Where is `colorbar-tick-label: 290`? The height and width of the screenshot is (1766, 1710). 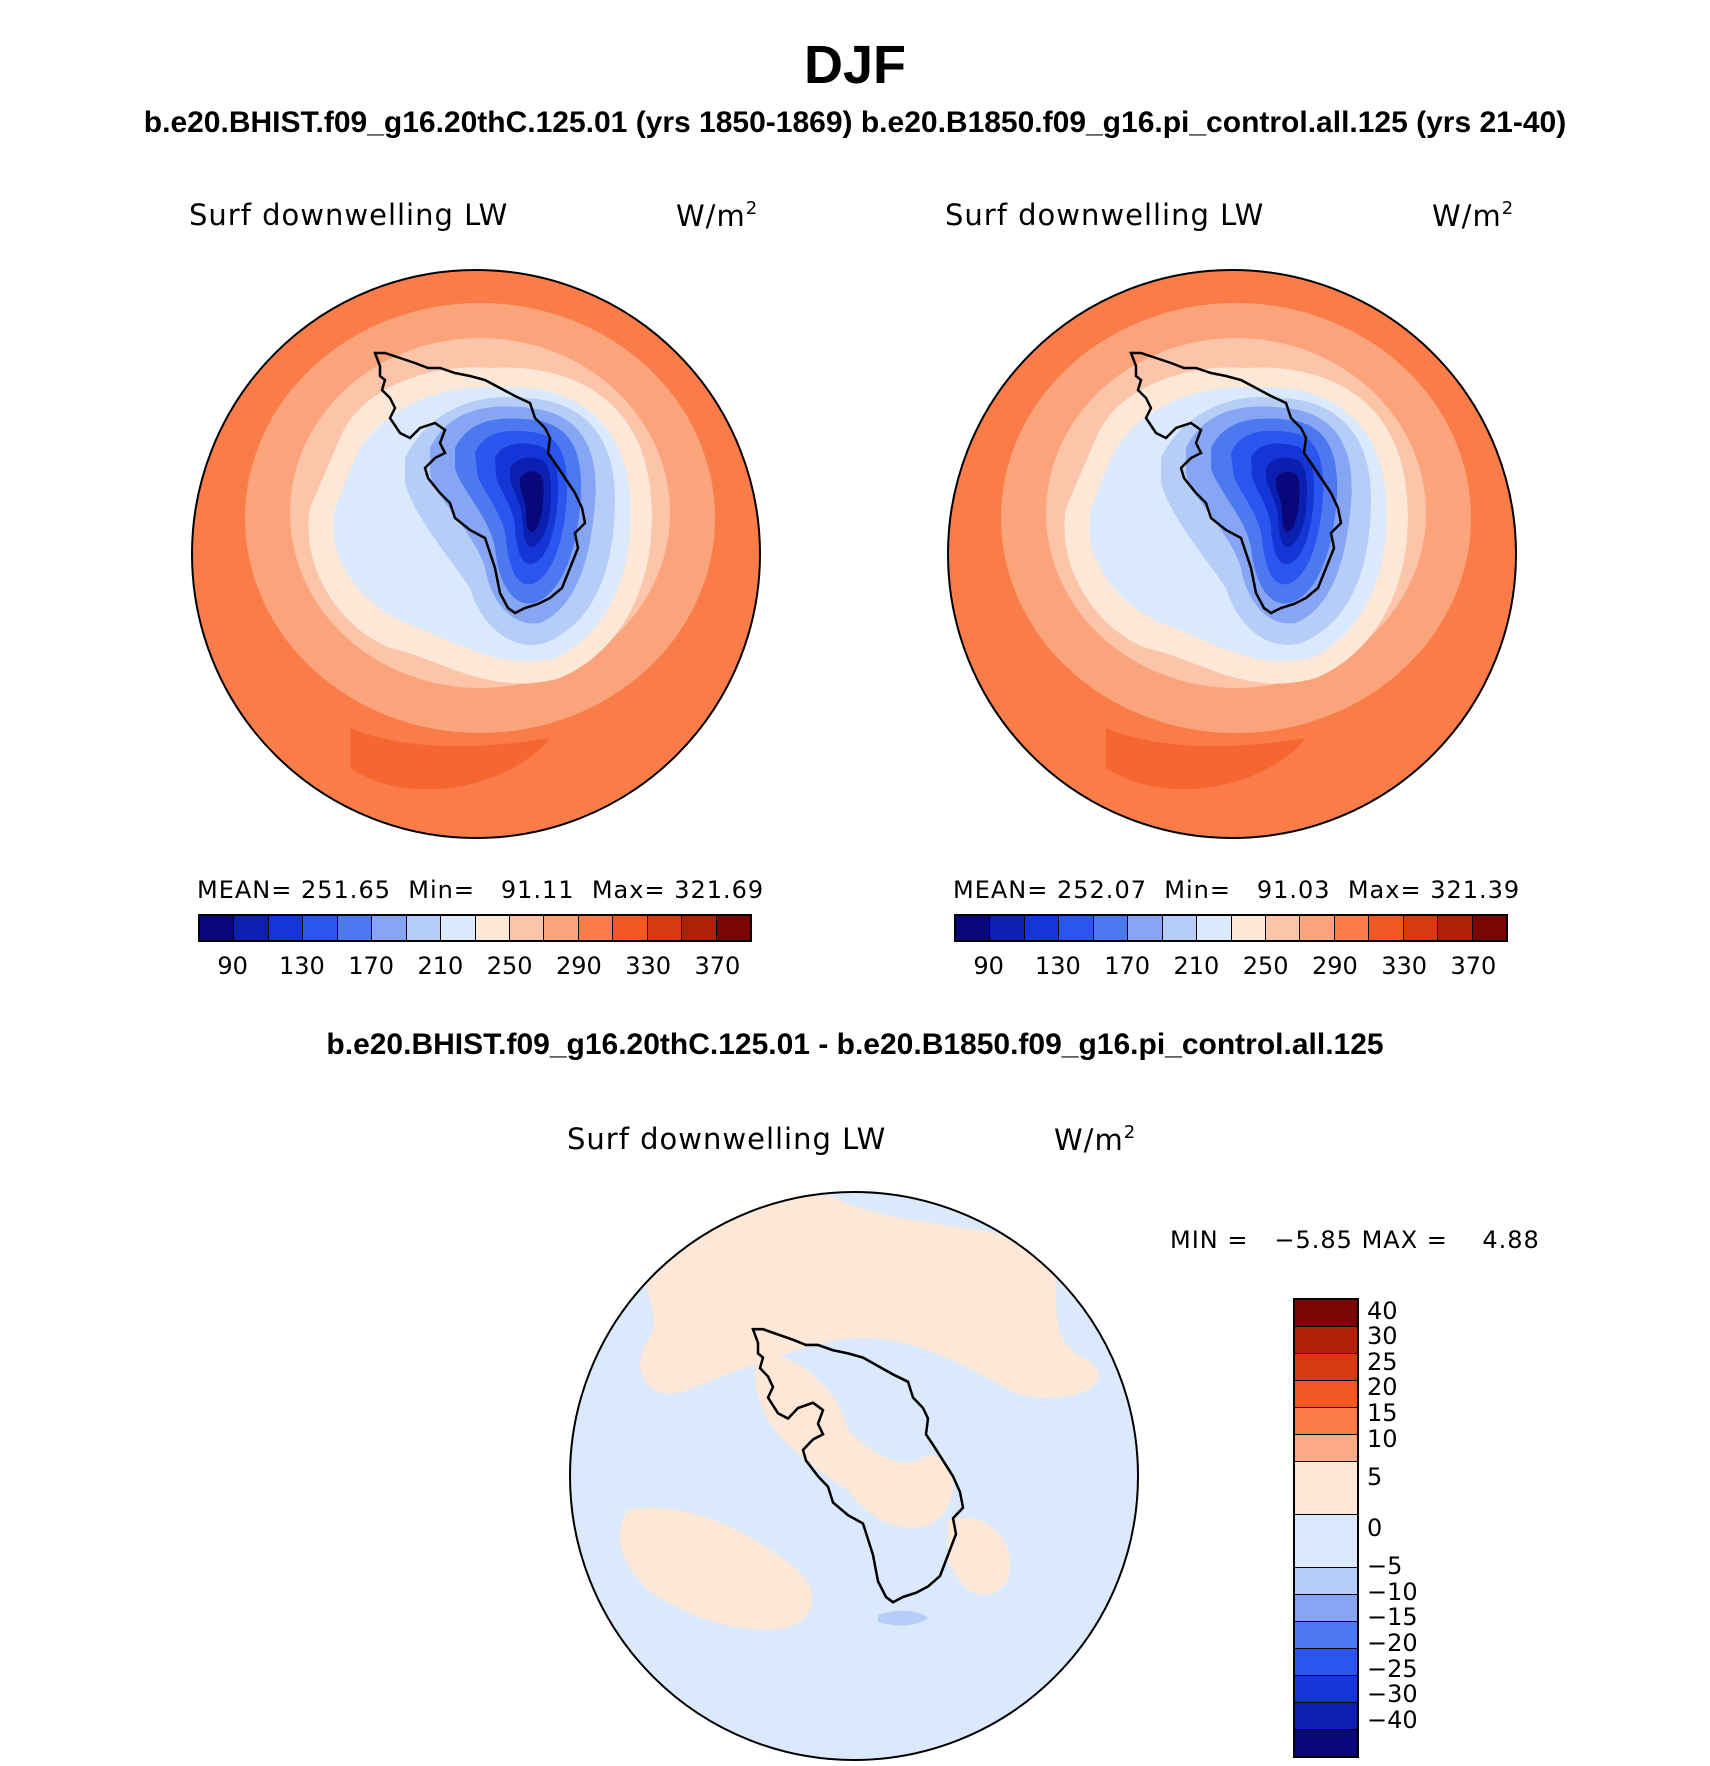 colorbar-tick-label: 290 is located at coordinates (1334, 966).